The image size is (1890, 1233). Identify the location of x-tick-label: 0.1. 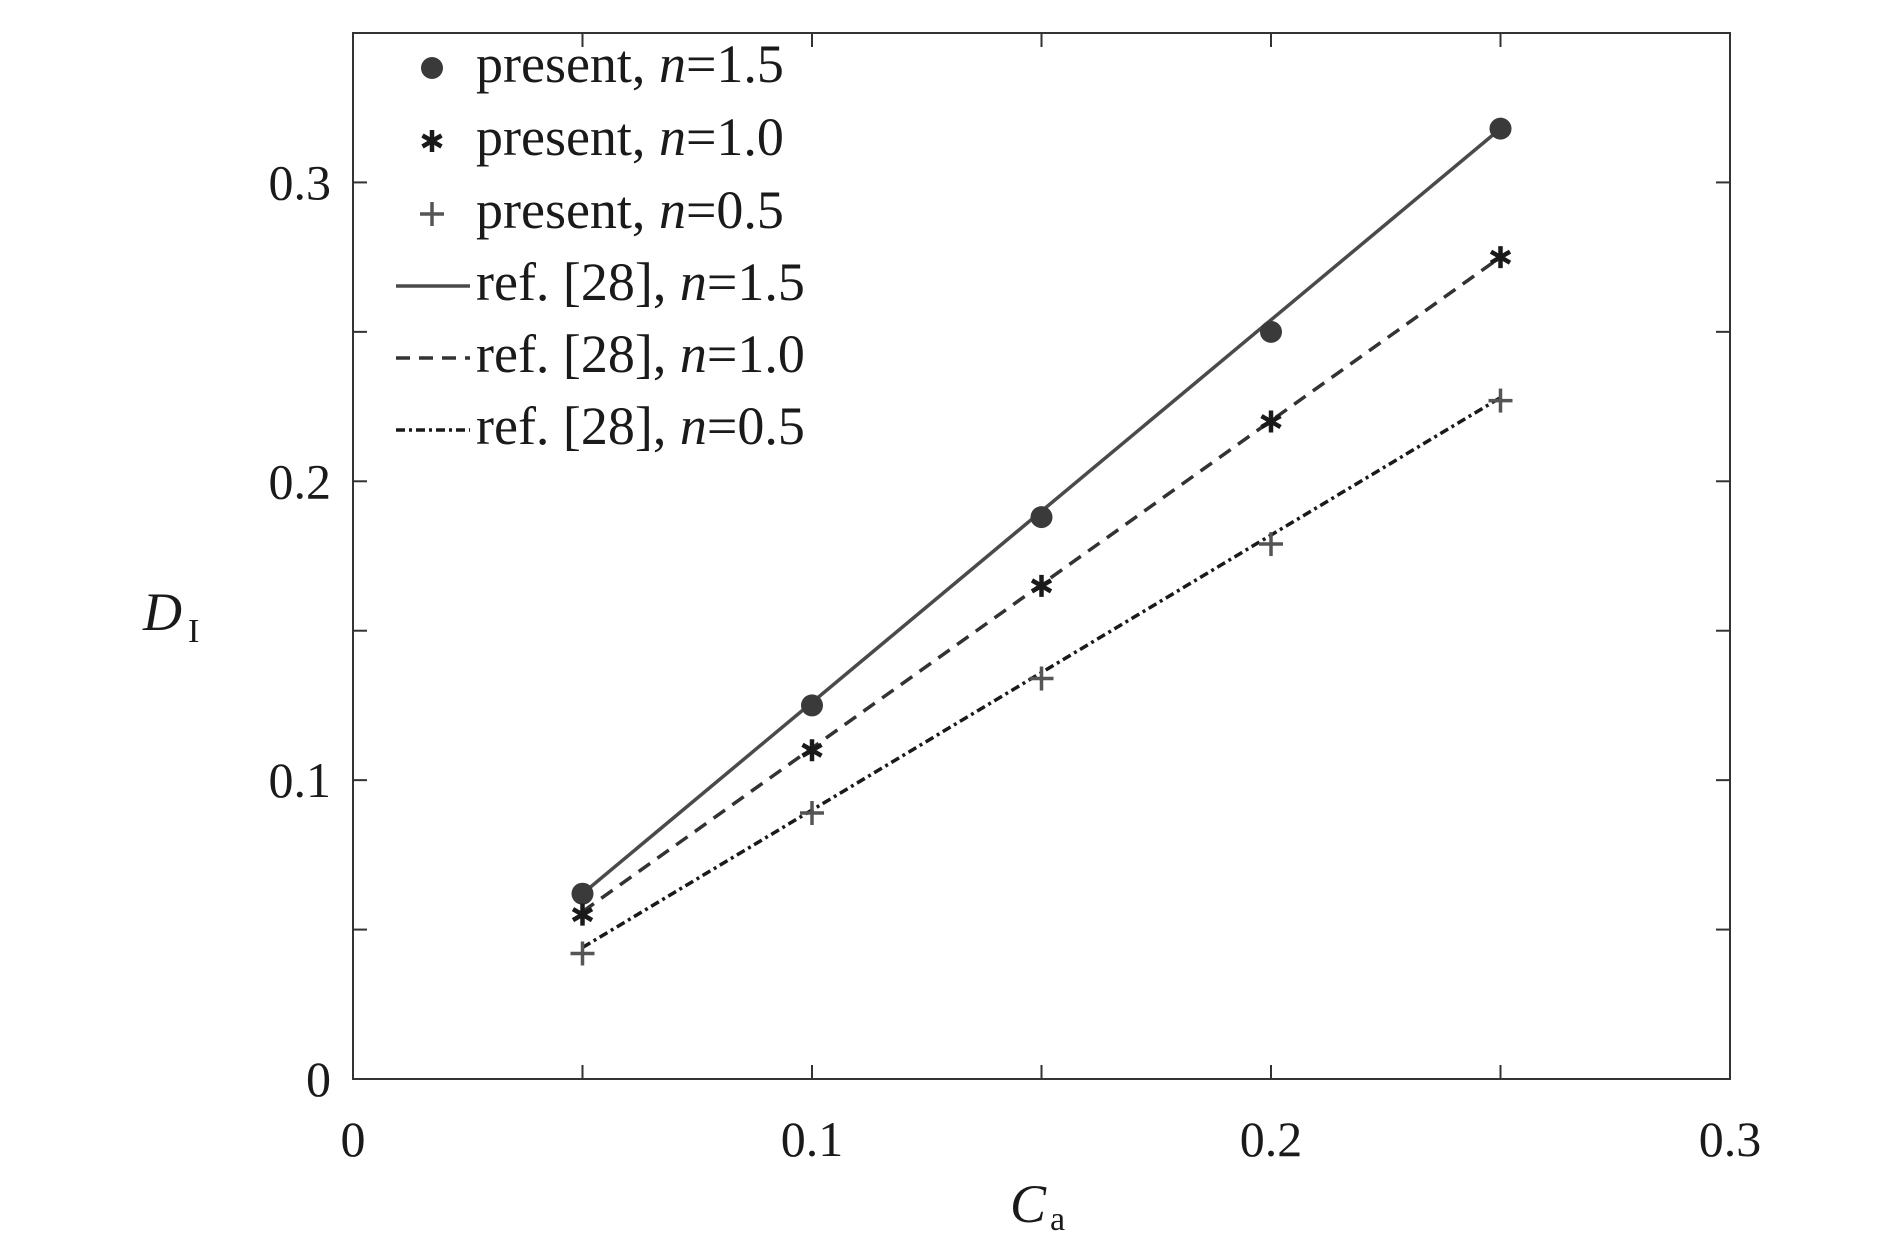
(812, 1139).